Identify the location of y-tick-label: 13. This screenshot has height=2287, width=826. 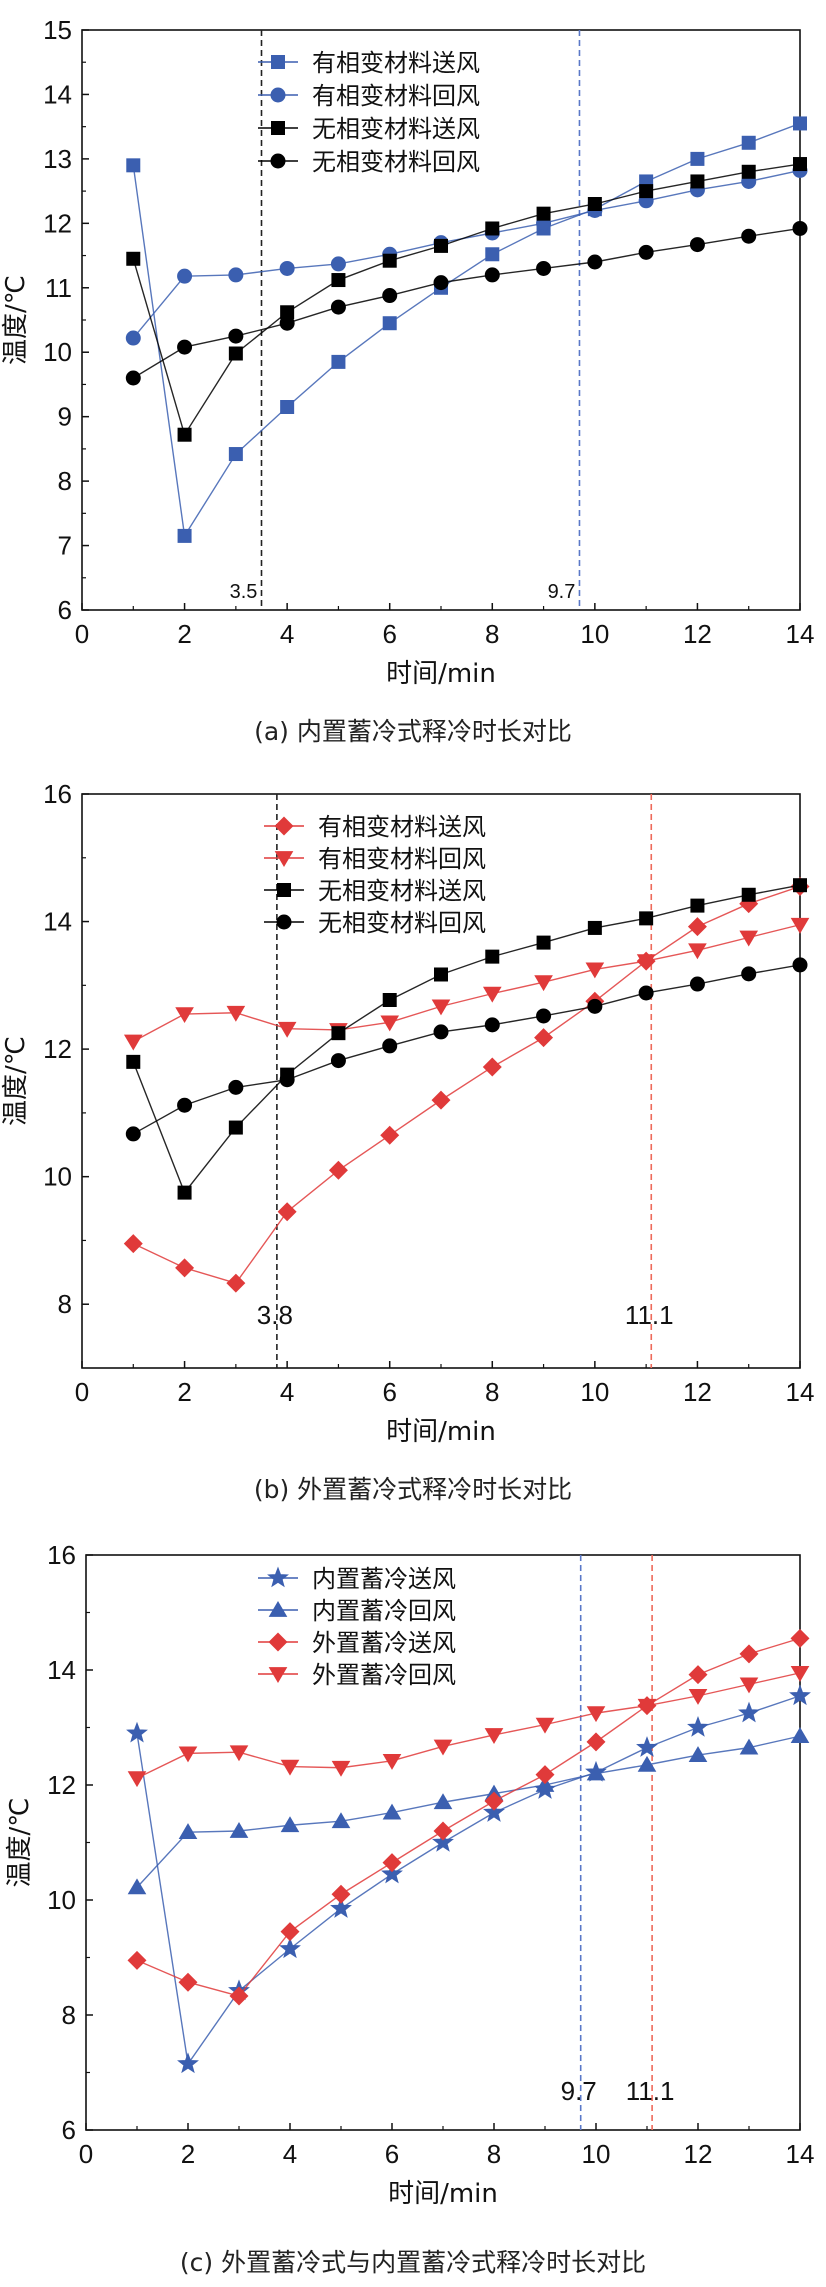
(57, 159).